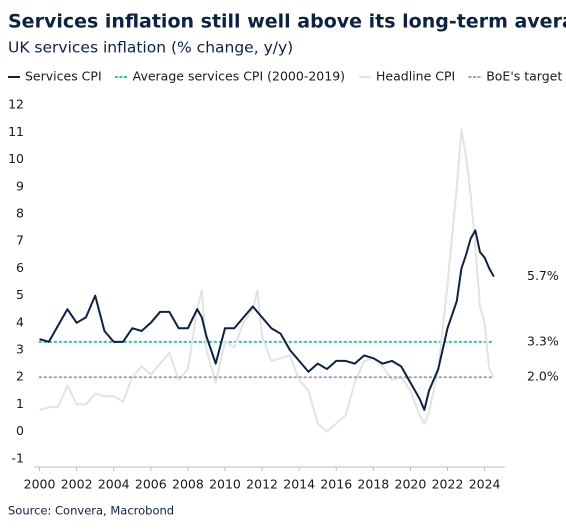 This screenshot has width=566, height=529. Describe the element at coordinates (150, 48) in the screenshot. I see `chart-subtitle: UK services inflation (% change, y/y)` at that location.